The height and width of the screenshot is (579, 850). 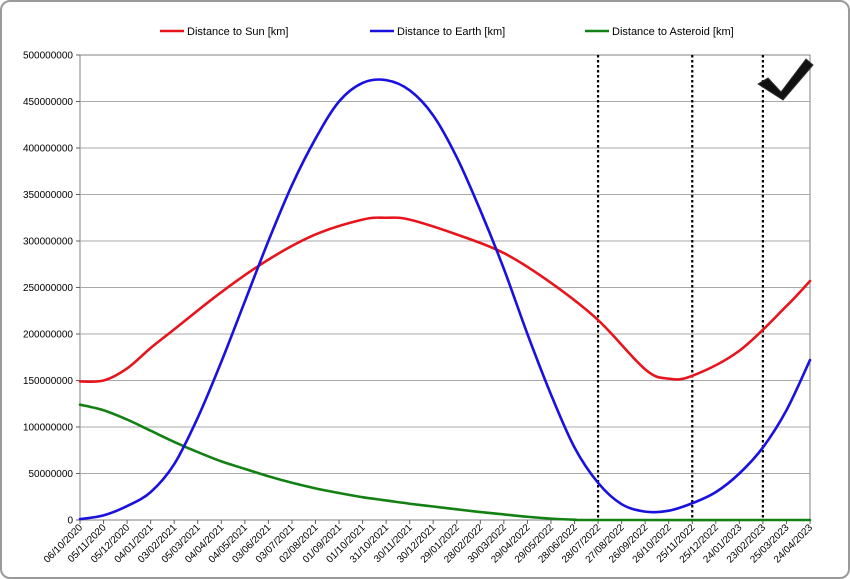 I want to click on y-tick-label: 0, so click(x=70, y=521).